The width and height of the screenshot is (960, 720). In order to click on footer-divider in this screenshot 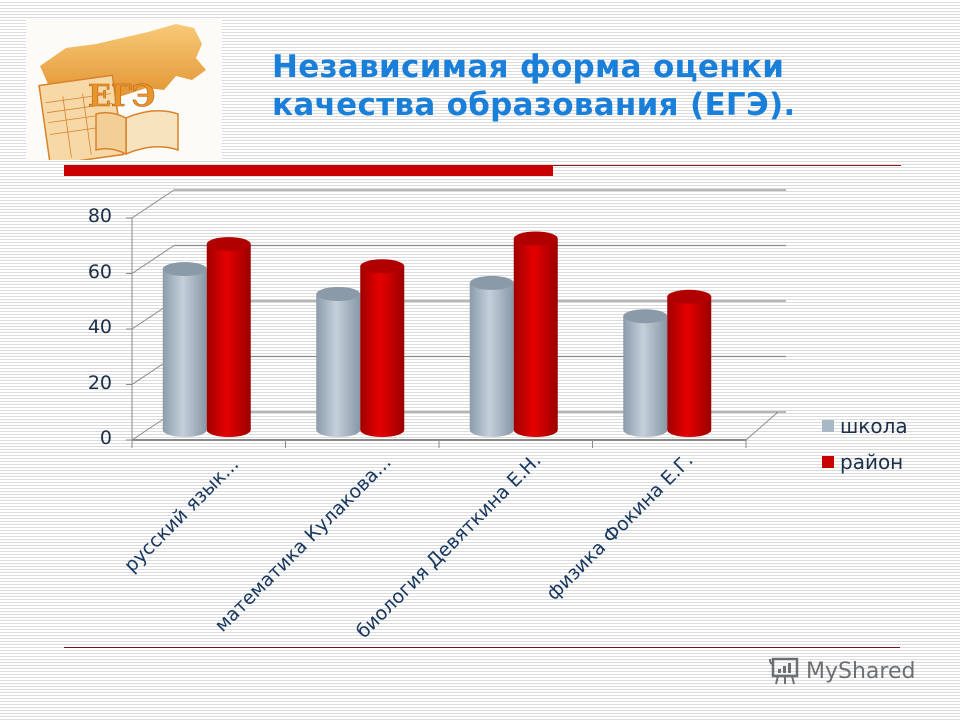, I will do `click(482, 647)`.